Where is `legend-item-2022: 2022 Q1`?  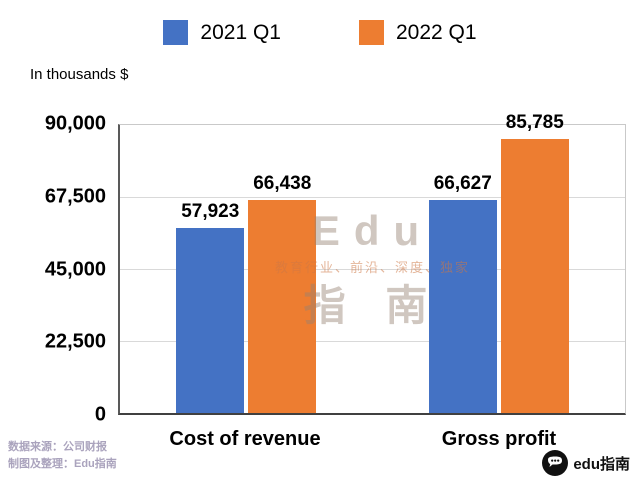
legend-item-2022: 2022 Q1 is located at coordinates (418, 32).